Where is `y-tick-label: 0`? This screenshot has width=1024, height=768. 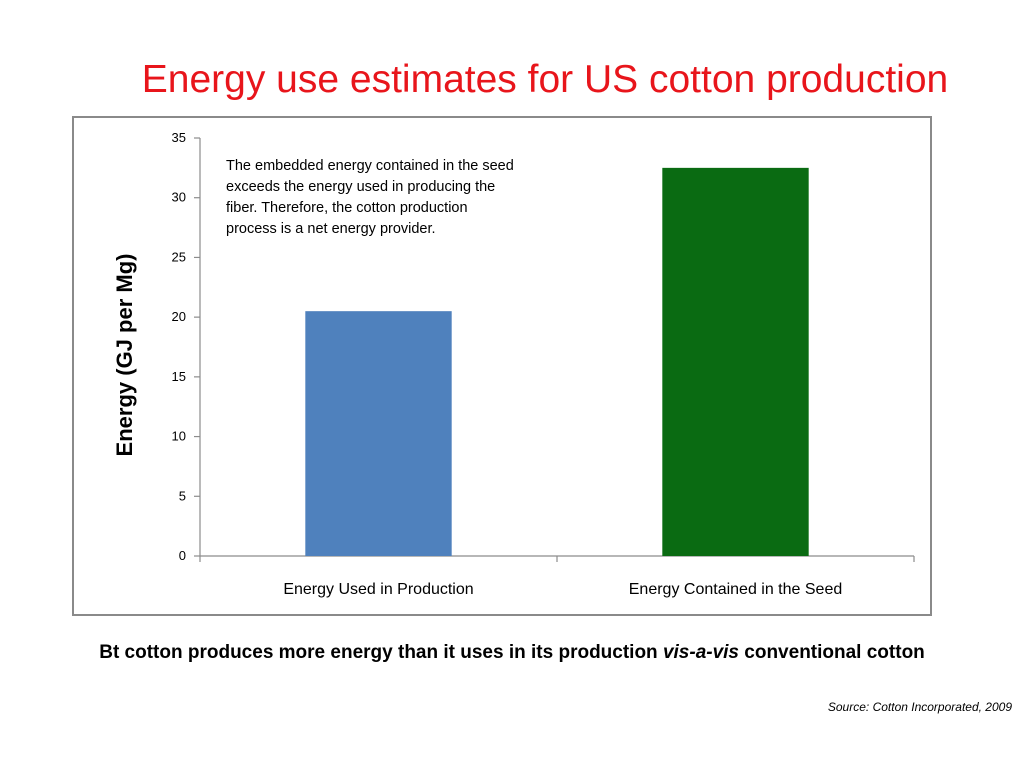 y-tick-label: 0 is located at coordinates (182, 555).